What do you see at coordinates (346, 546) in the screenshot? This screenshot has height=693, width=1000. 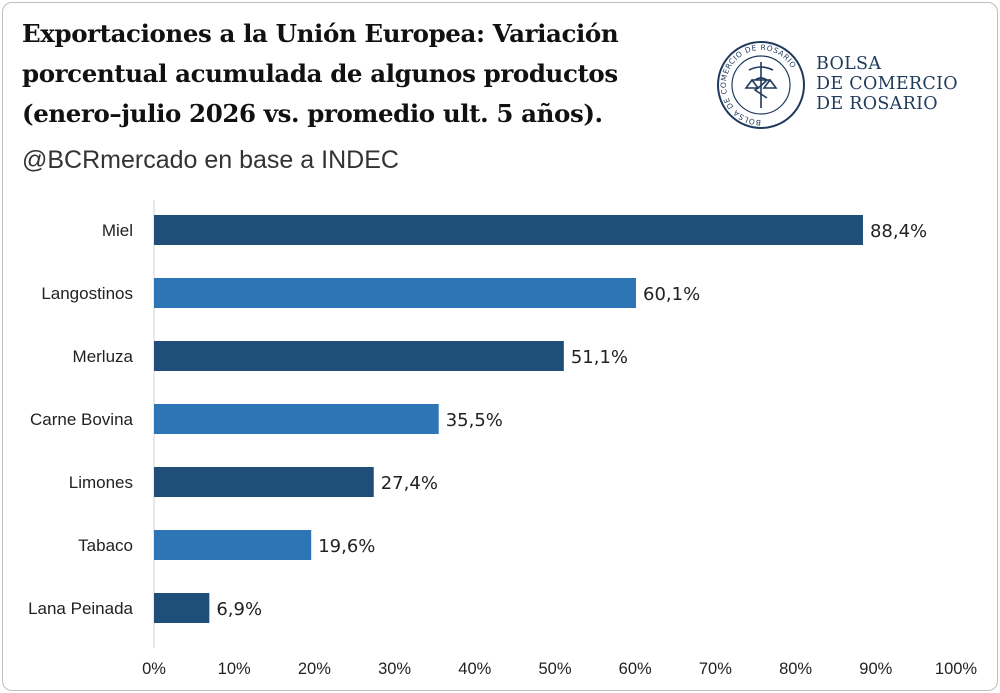 I see `data-label: 19,6%` at bounding box center [346, 546].